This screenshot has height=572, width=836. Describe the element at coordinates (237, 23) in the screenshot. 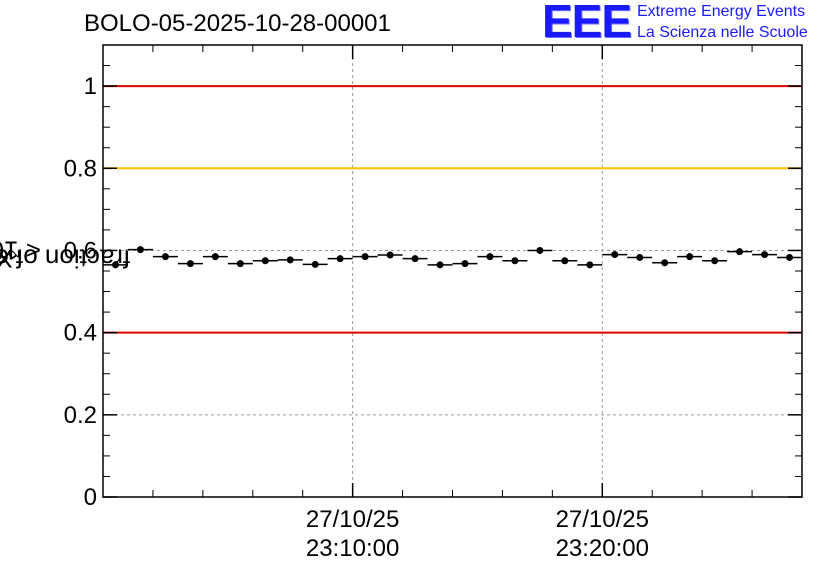

I see `chart-title: BOLO-05-2025-10-28-00001` at that location.